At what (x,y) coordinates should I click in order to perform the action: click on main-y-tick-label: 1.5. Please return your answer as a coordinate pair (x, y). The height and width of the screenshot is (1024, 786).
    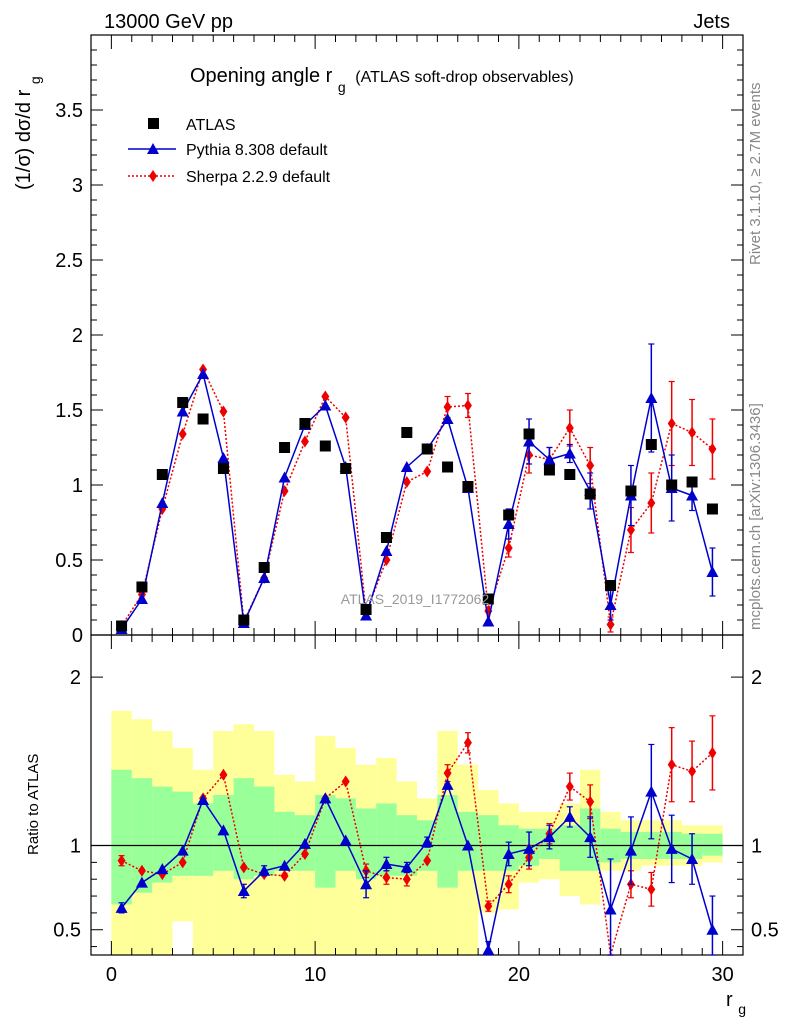
    Looking at the image, I should click on (69, 411).